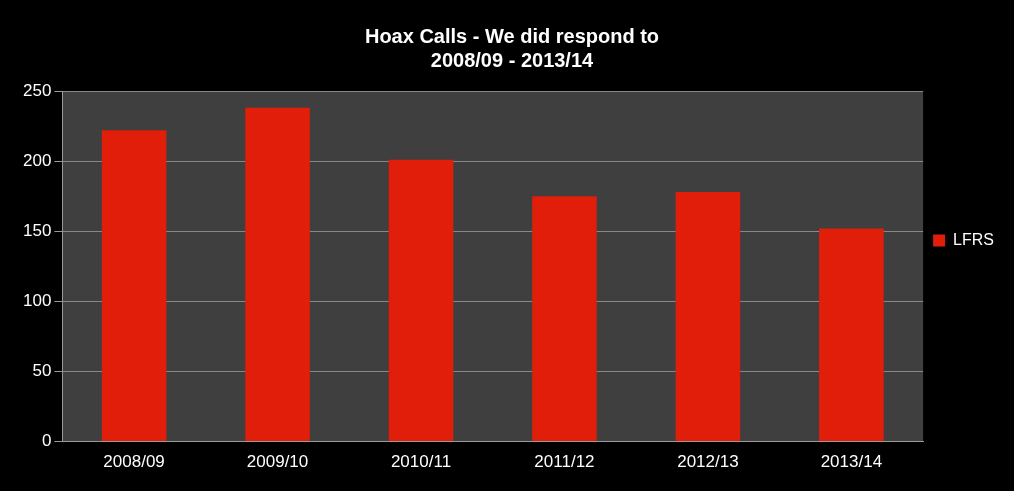 This screenshot has width=1014, height=491. Describe the element at coordinates (37, 160) in the screenshot. I see `y-tick-label: 200` at that location.